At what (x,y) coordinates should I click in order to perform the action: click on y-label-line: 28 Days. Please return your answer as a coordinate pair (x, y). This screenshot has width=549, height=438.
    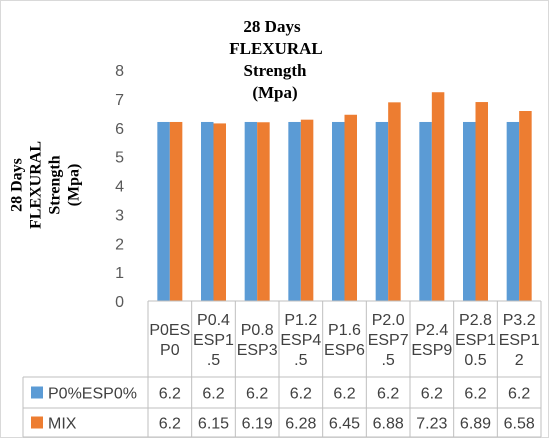
    Looking at the image, I should click on (17, 185).